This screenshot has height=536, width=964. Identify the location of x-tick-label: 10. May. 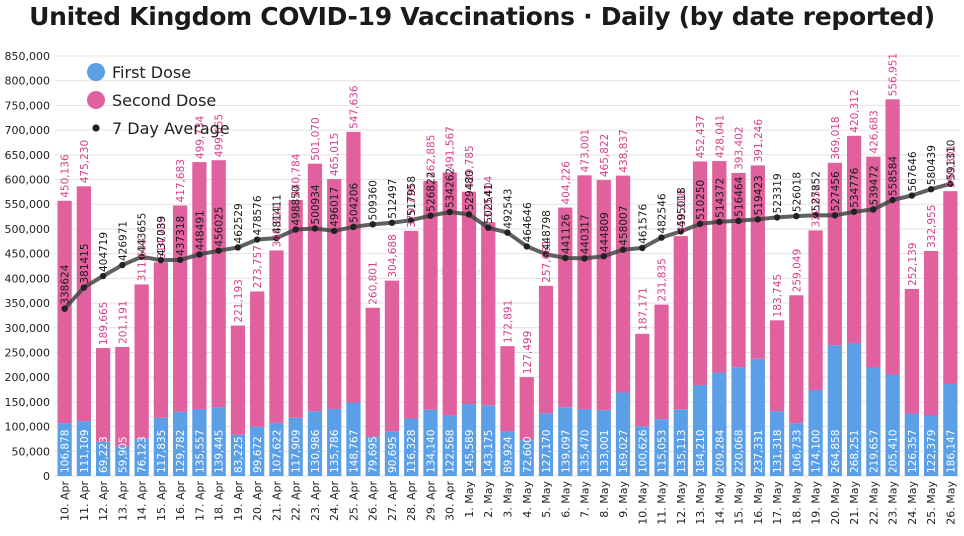
(642, 503).